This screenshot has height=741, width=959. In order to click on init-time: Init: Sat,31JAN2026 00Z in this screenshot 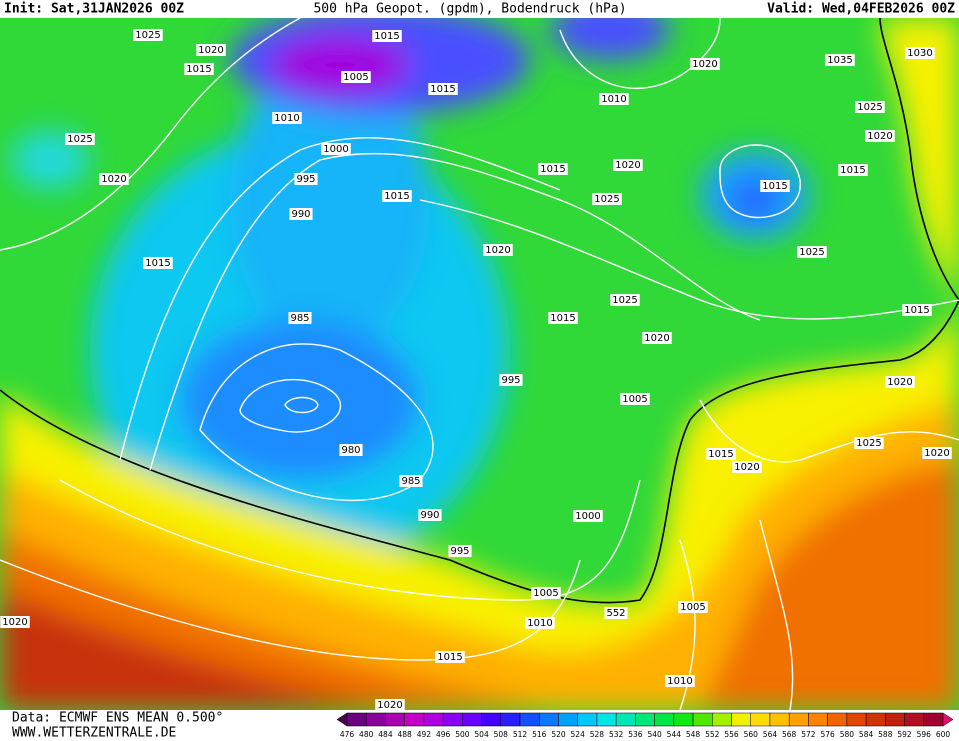, I will do `click(94, 9)`.